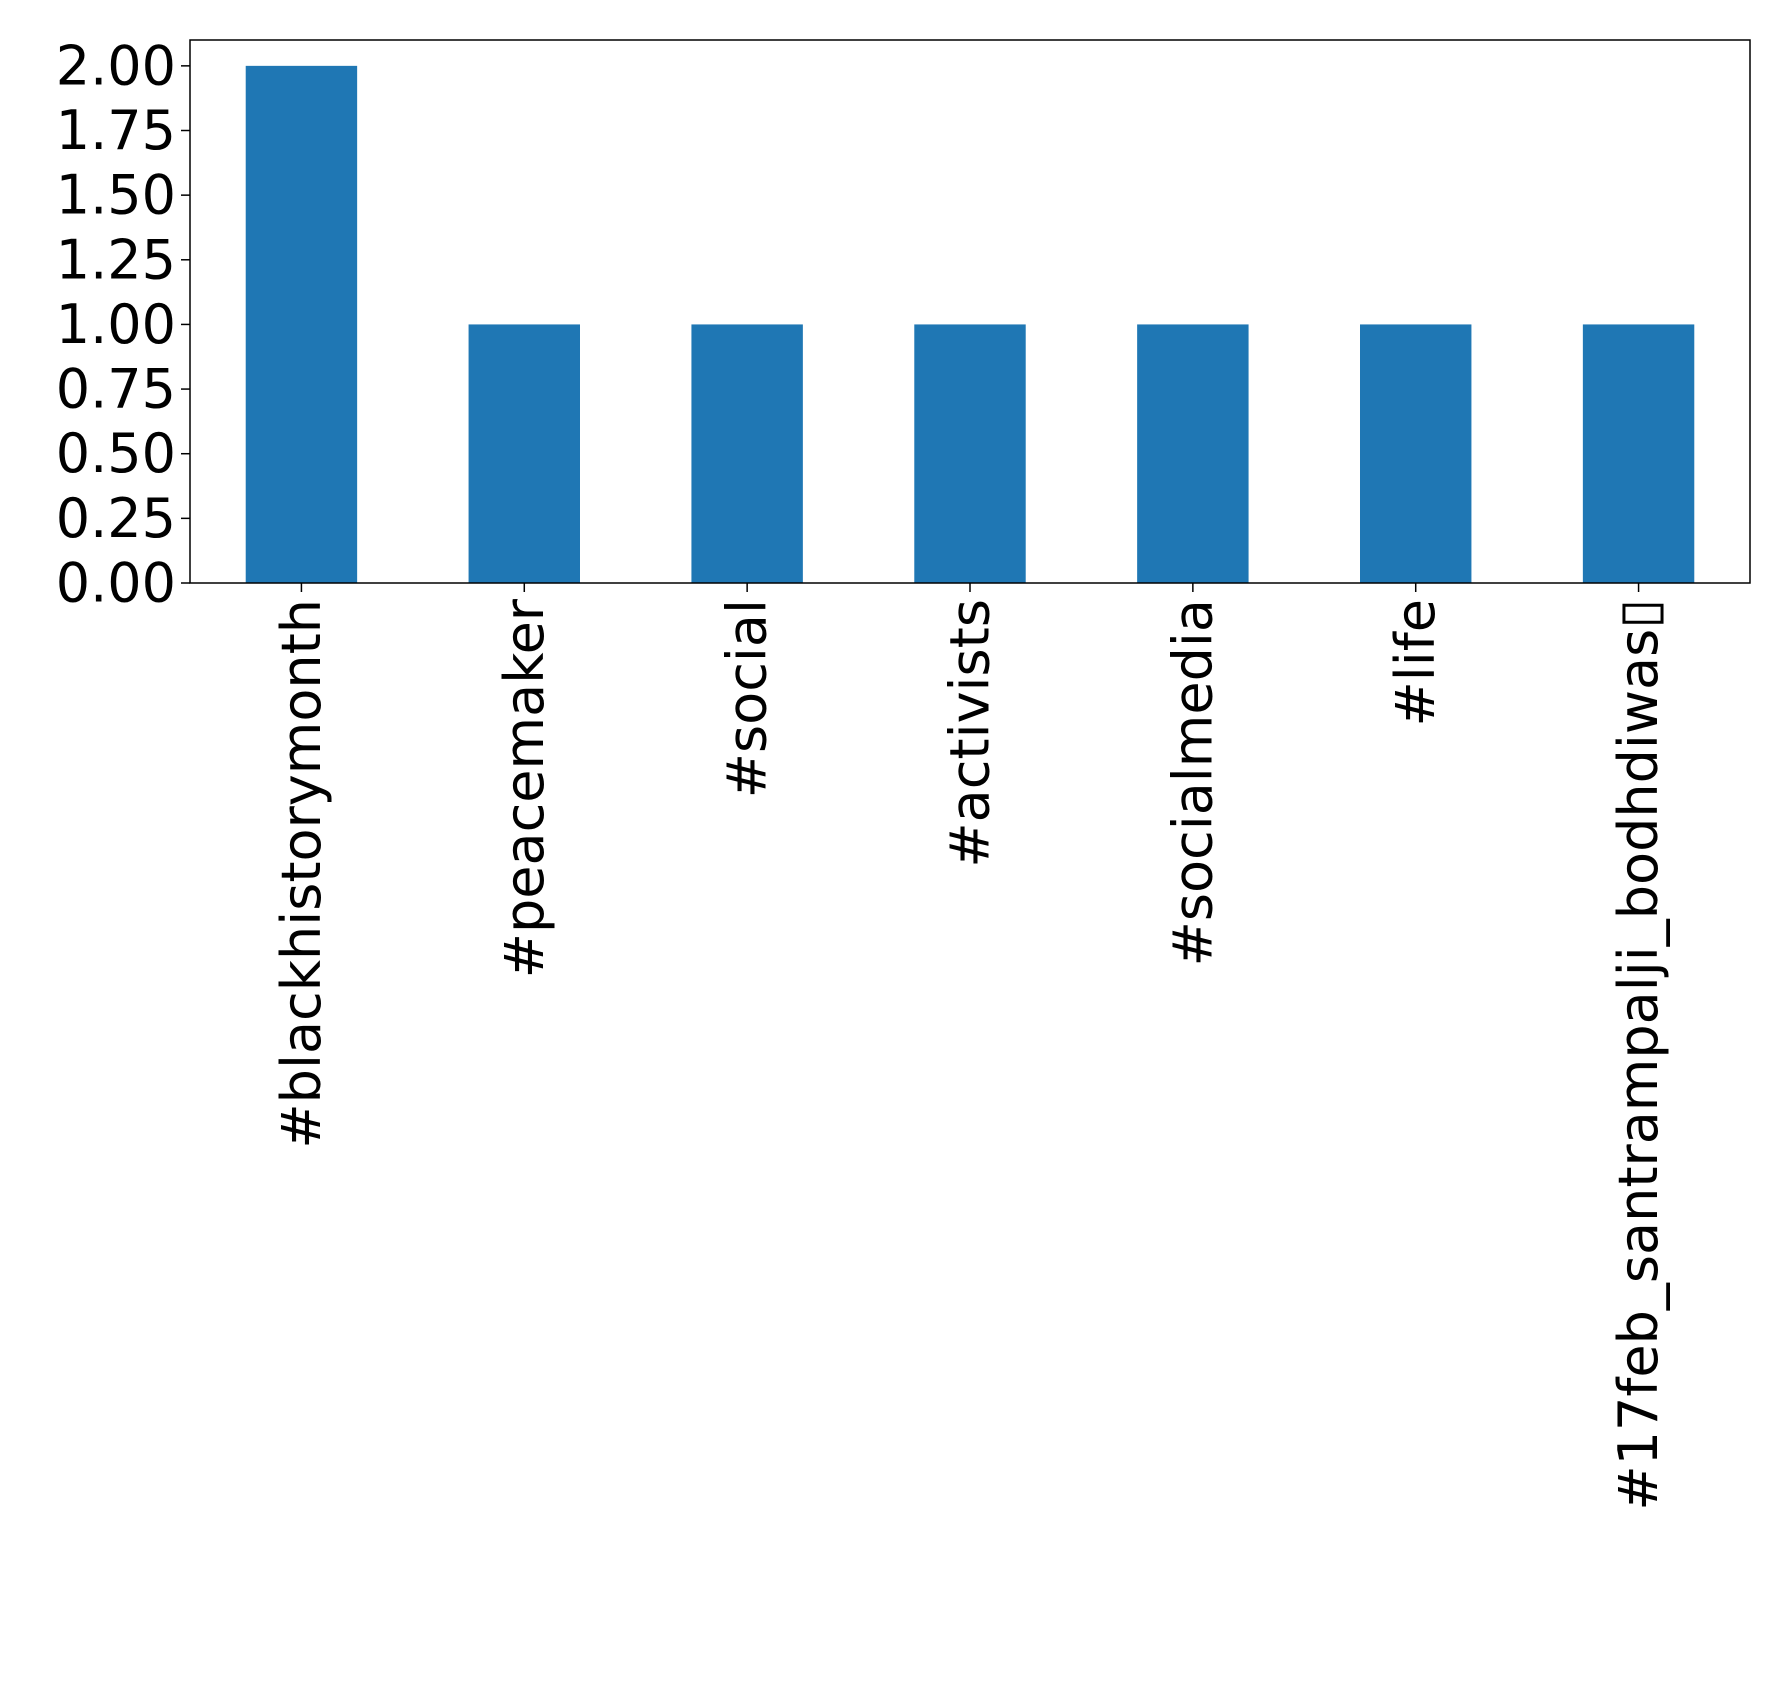 This screenshot has height=1686, width=1778. I want to click on y-tick-label: 1.50, so click(116, 195).